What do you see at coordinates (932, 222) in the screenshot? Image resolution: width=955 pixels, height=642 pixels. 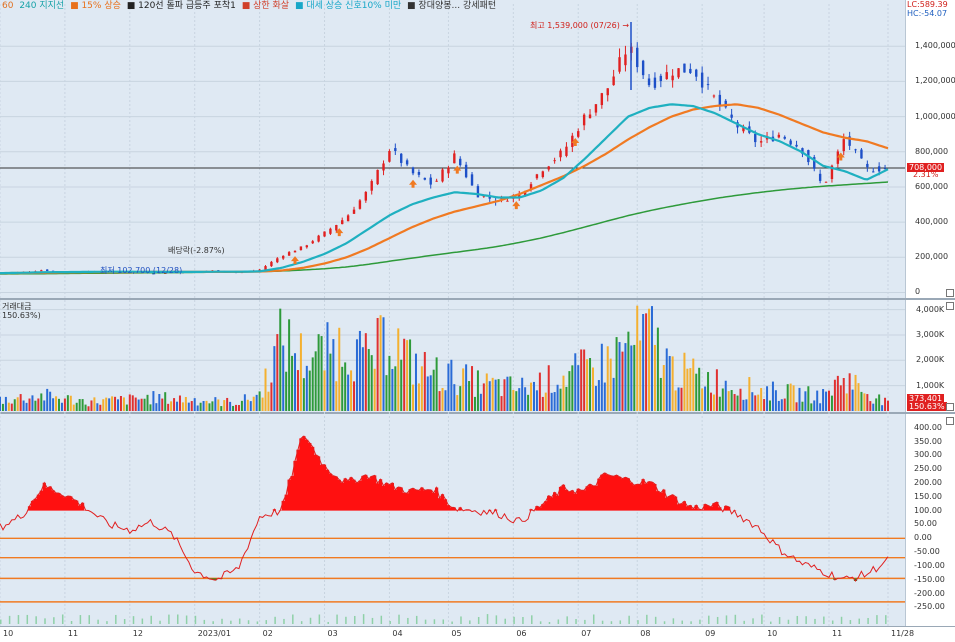 I see `price-tick-label: 400,000` at bounding box center [932, 222].